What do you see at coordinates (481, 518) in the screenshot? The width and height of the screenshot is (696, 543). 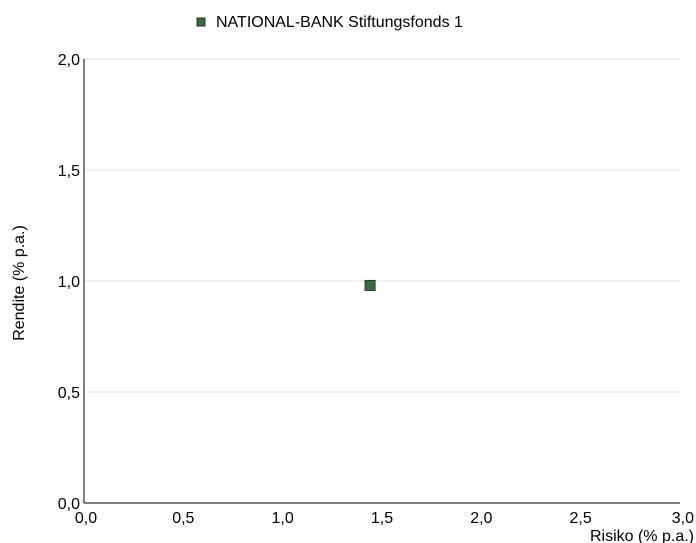 I see `x-tick-label: 2,0` at bounding box center [481, 518].